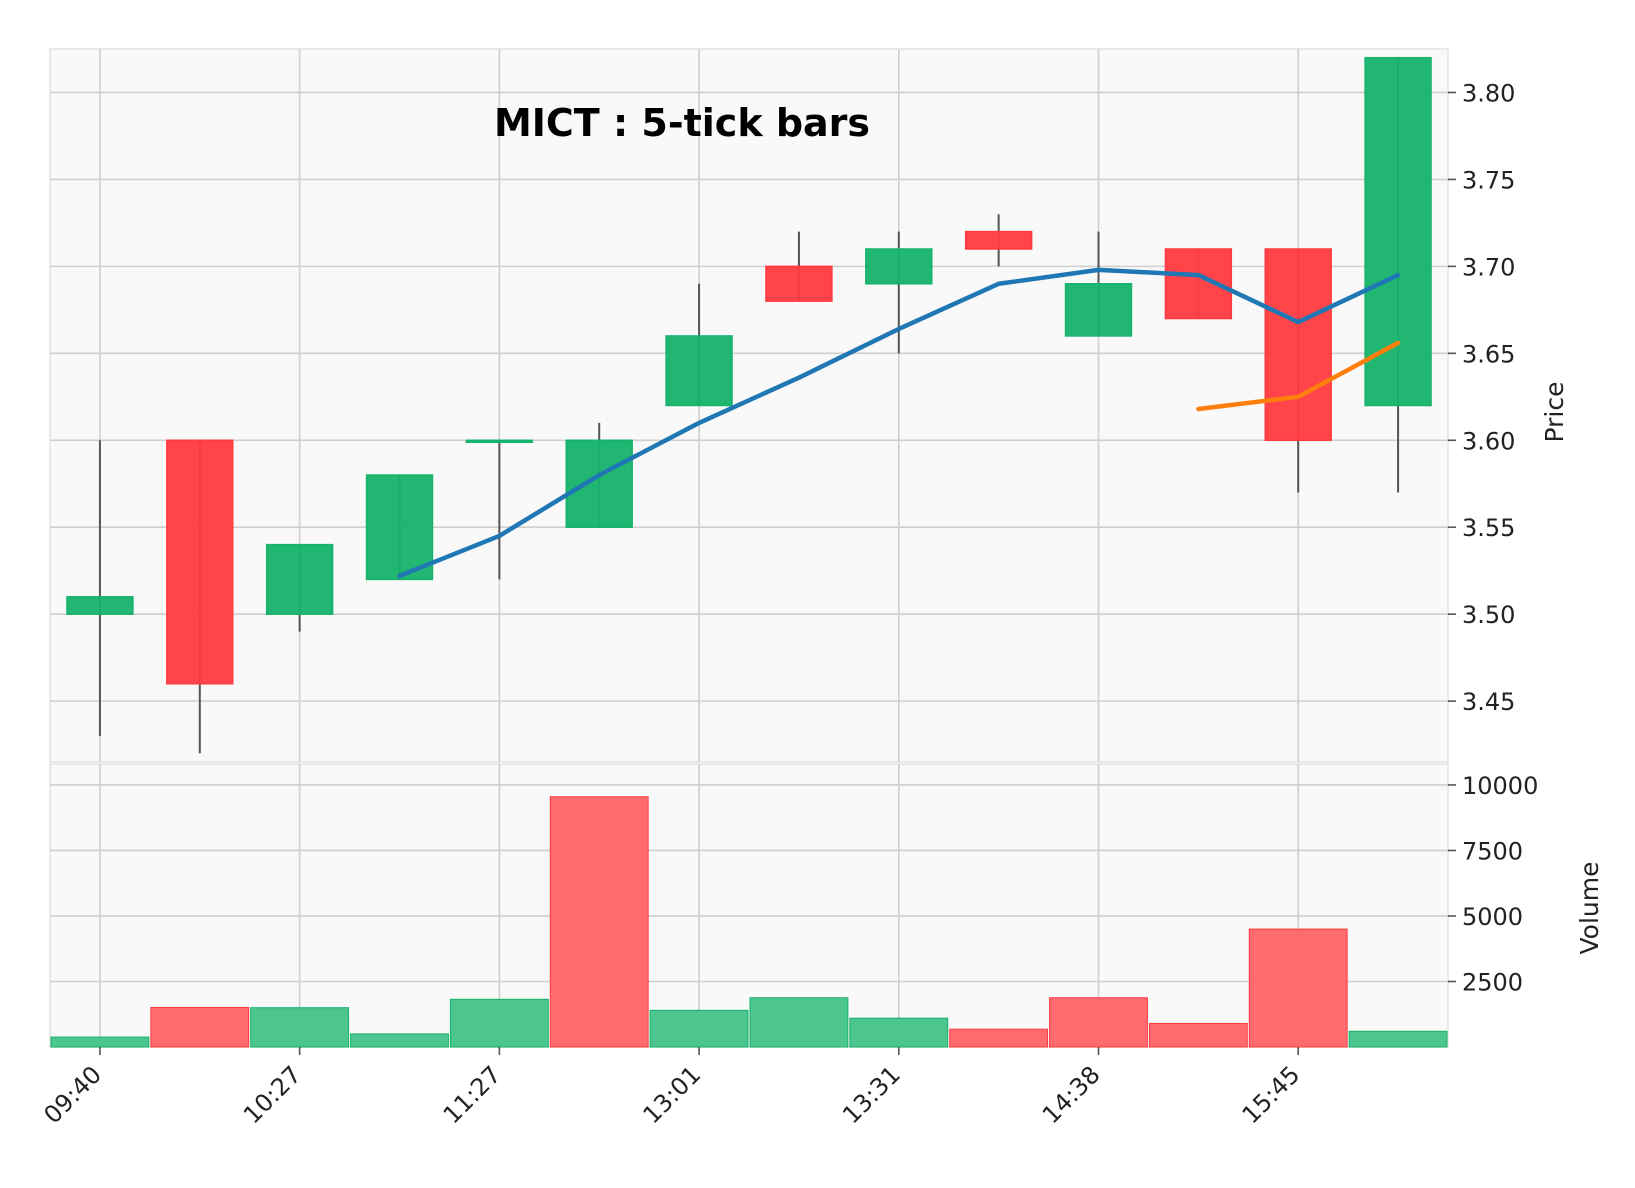 The height and width of the screenshot is (1188, 1635). What do you see at coordinates (682, 123) in the screenshot?
I see `chart-title: MICT : 5-tick bars` at bounding box center [682, 123].